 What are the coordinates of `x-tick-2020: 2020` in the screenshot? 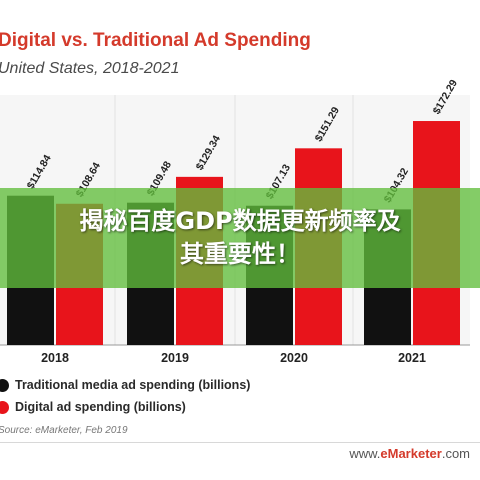 It's located at (294, 358).